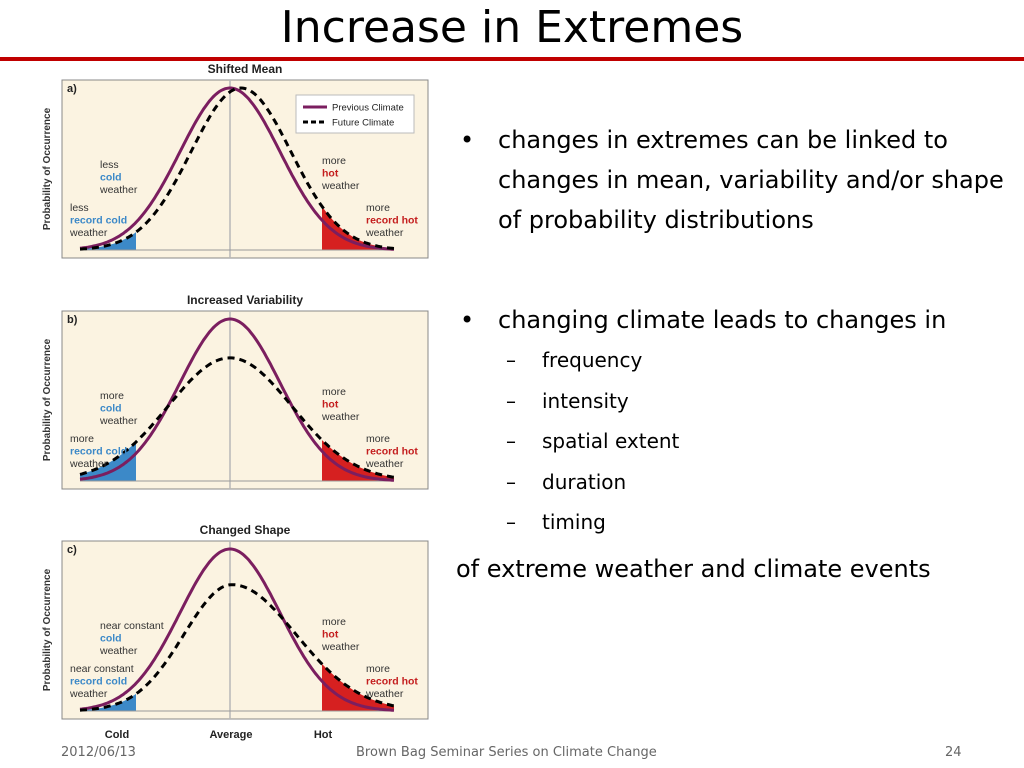 Image resolution: width=1024 pixels, height=768 pixels. I want to click on panel-letter: b), so click(72, 320).